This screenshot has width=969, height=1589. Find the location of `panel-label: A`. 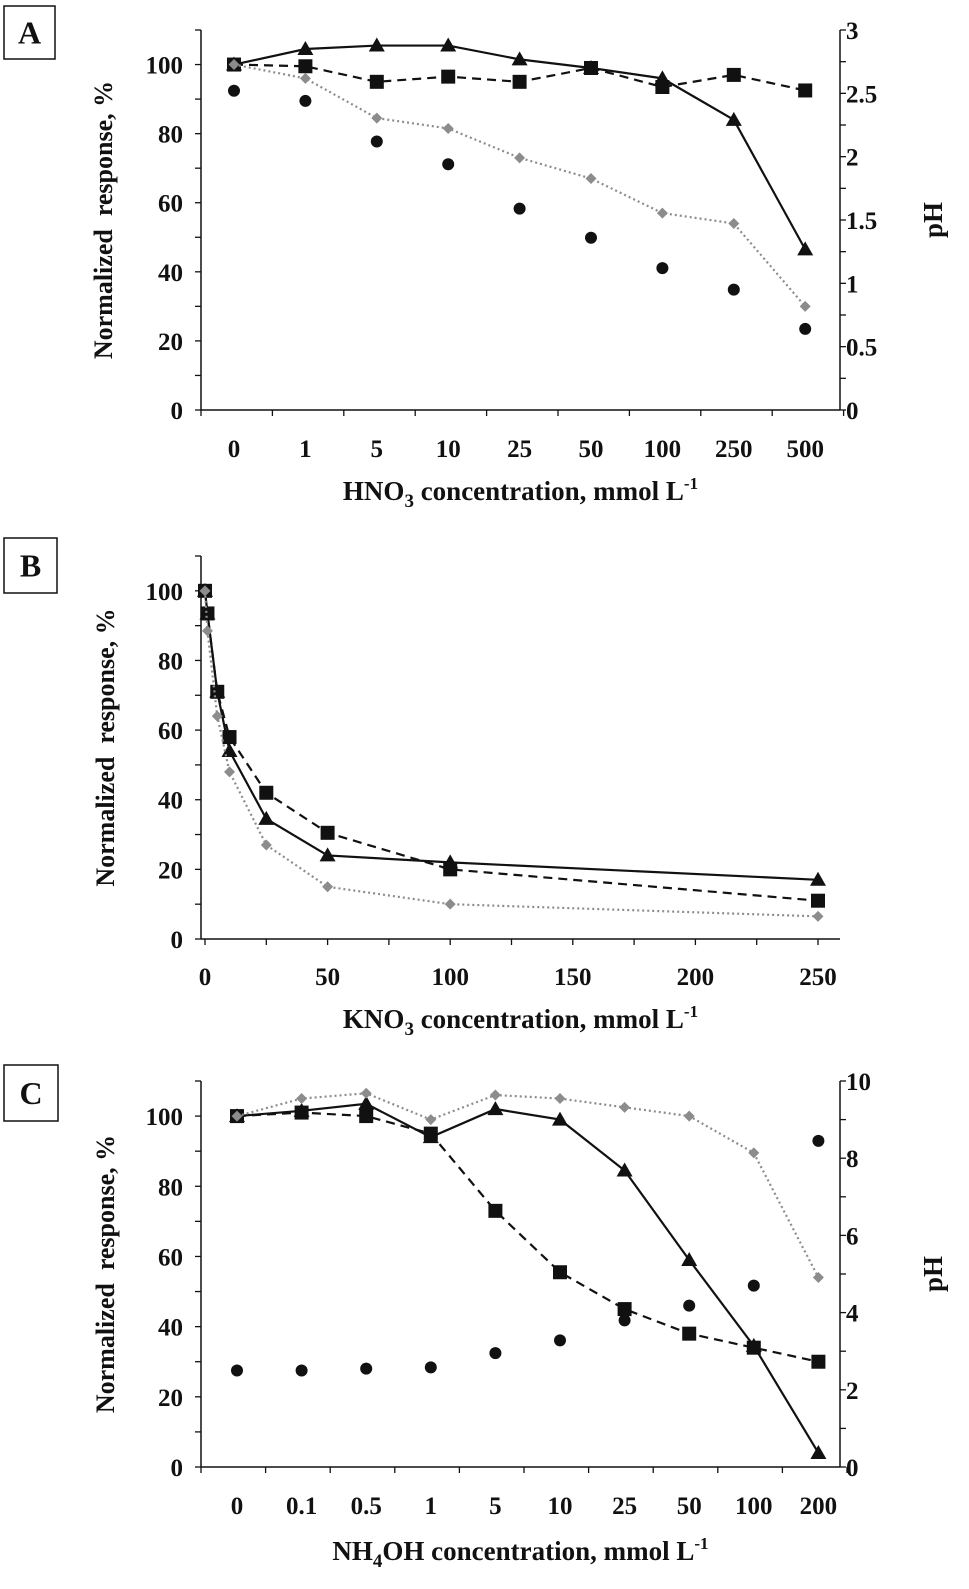

panel-label: A is located at coordinates (29, 33).